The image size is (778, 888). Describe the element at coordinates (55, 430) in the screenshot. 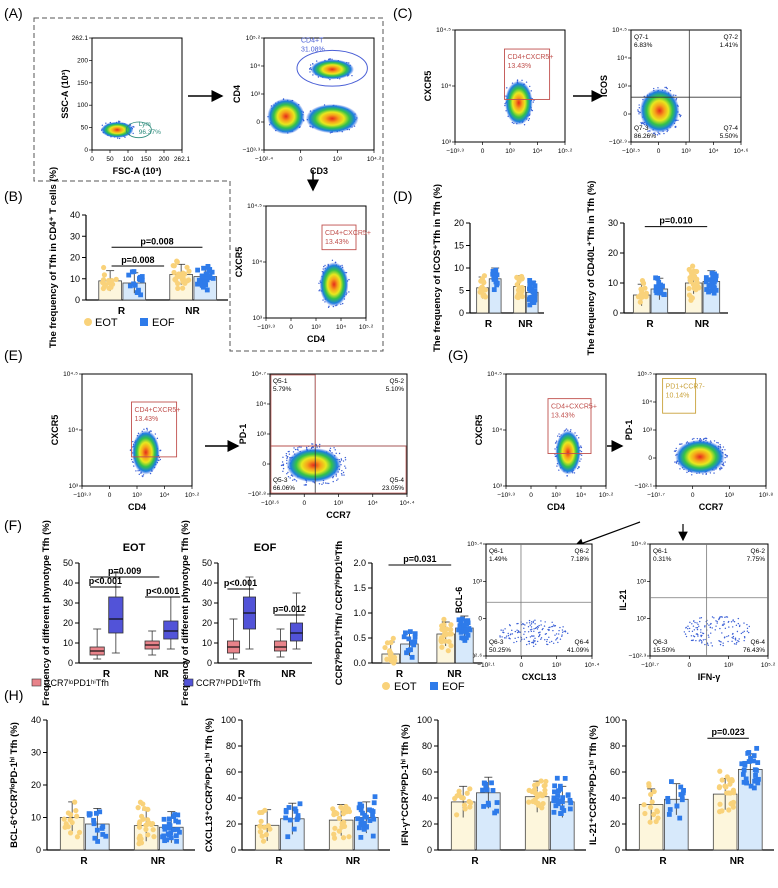

I see `y-axis-label: CXCR5` at that location.